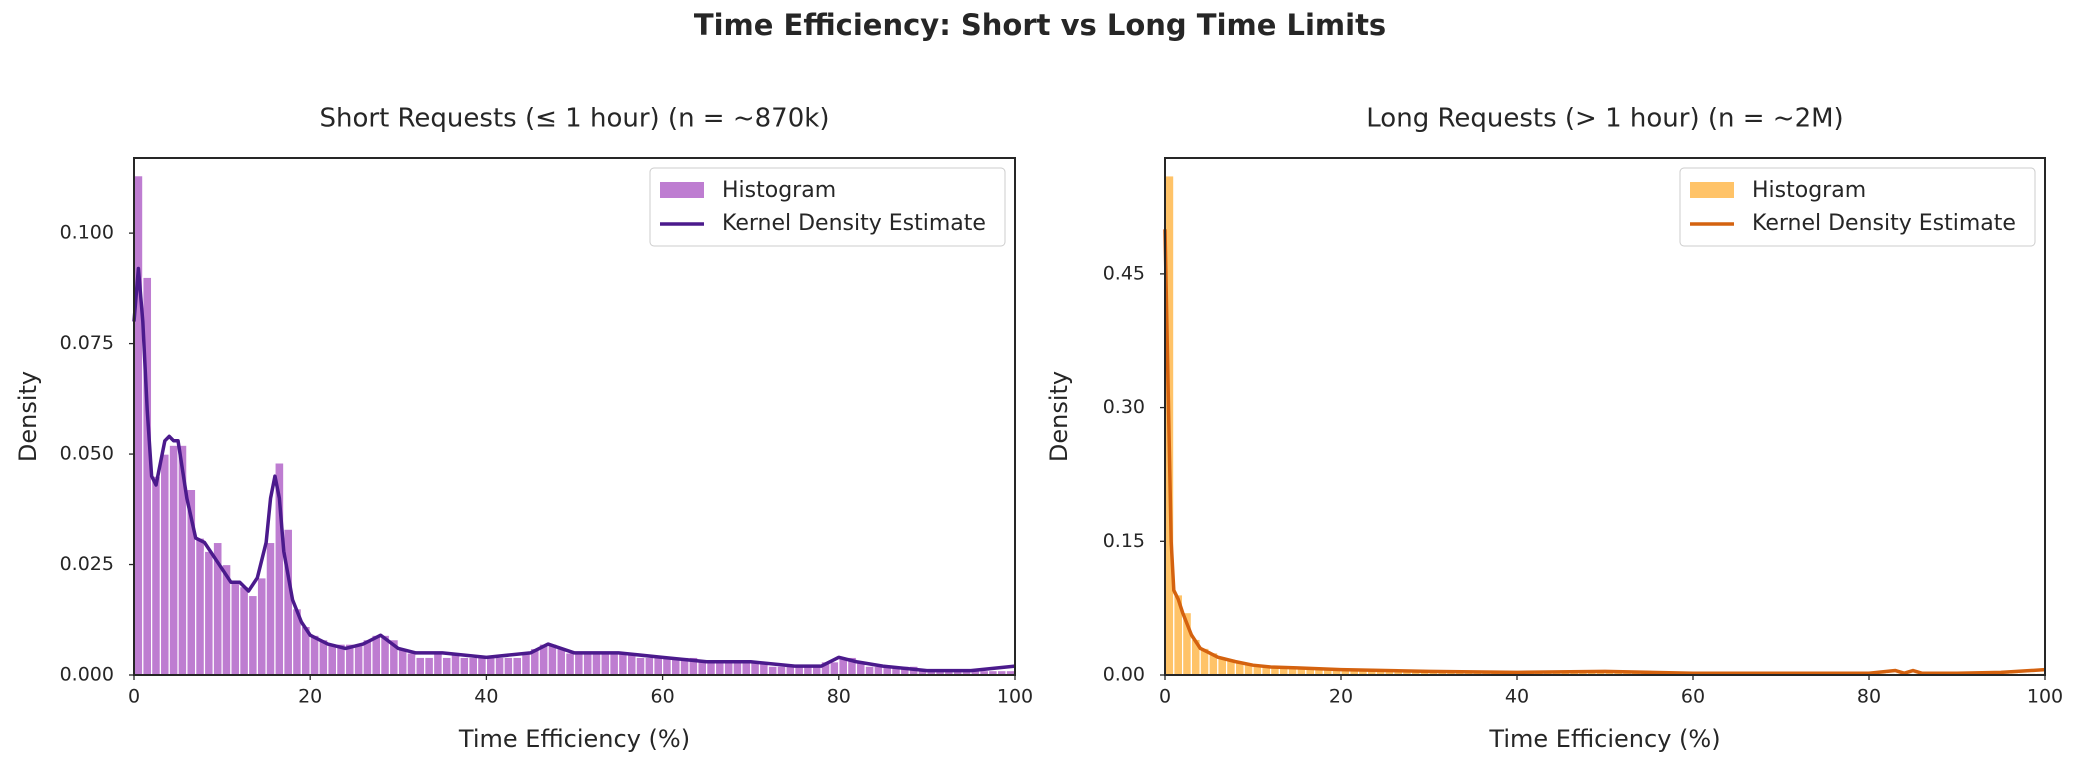 The width and height of the screenshot is (2080, 770). I want to click on axes-title: Short Requests (≤ 1 hour) (n = ~870k), so click(575, 119).